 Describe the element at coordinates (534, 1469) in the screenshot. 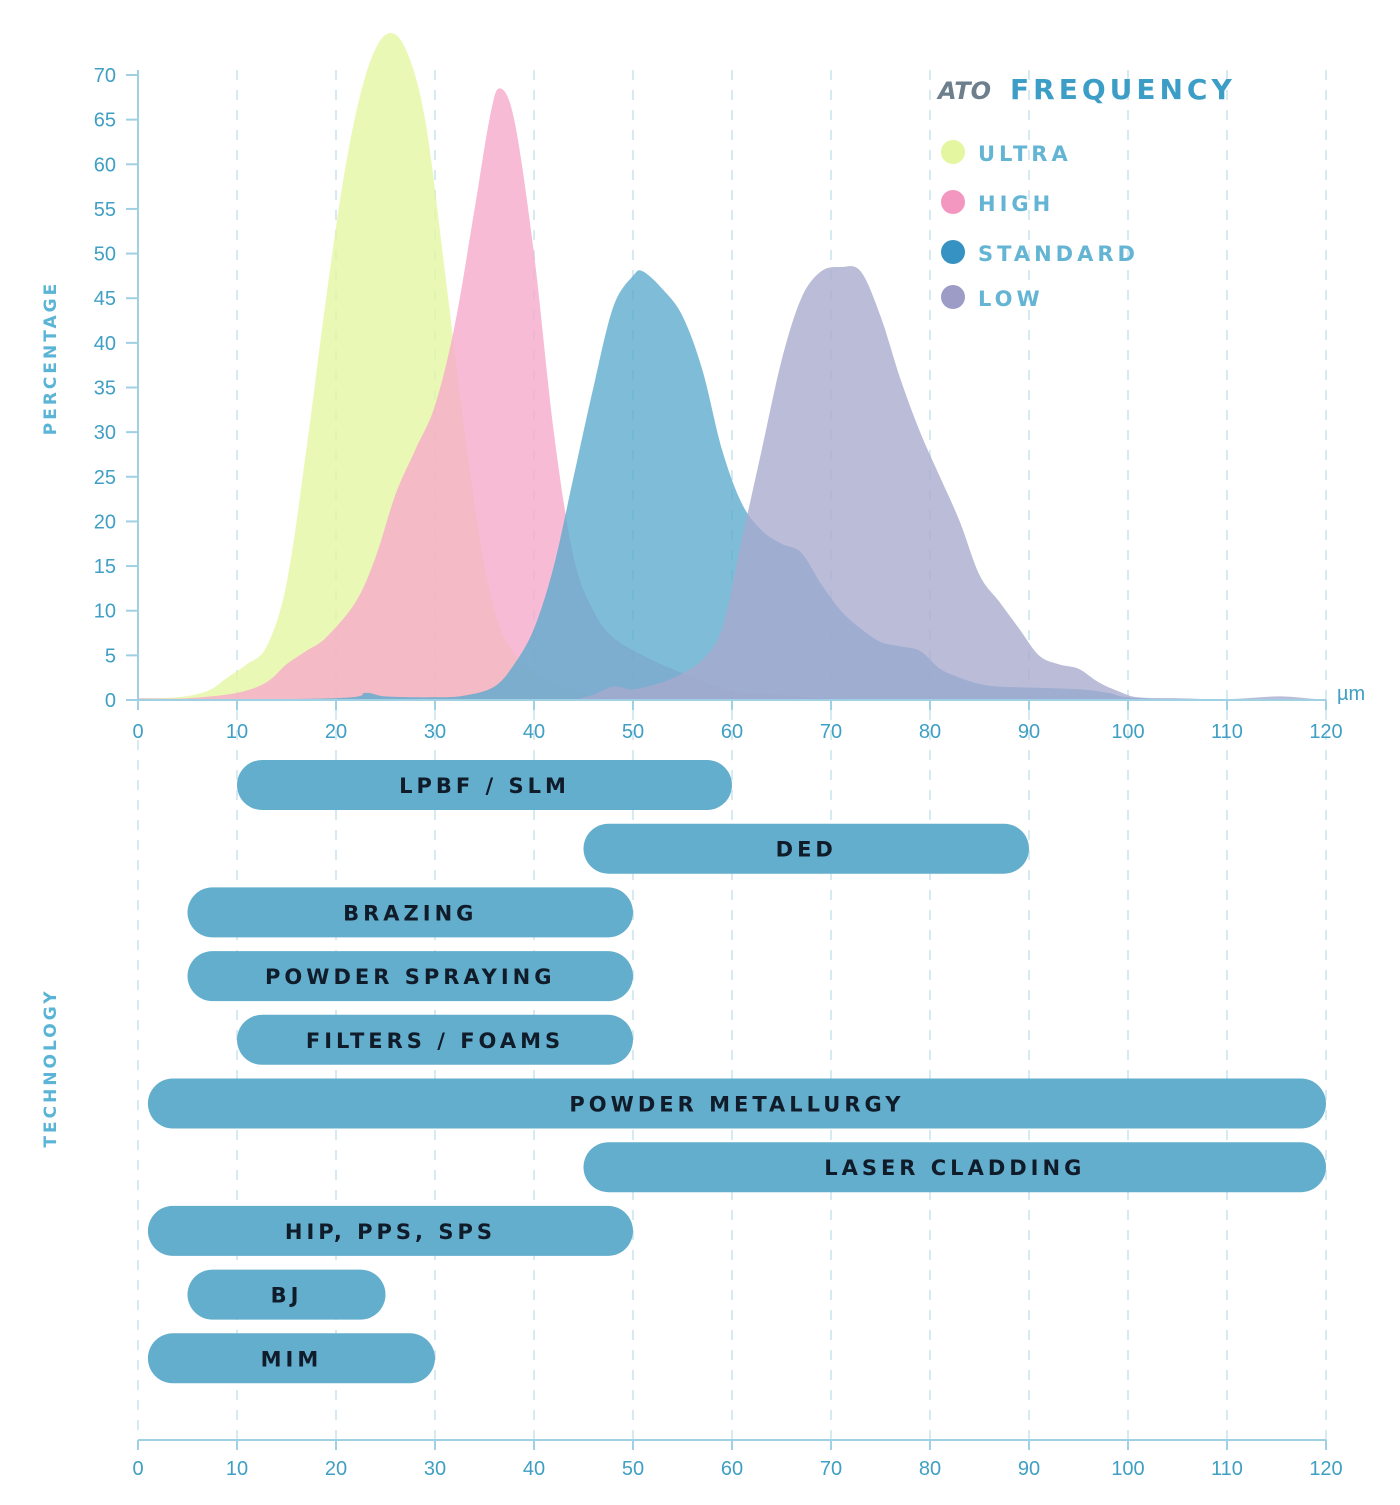

I see `bottom-x-tick-label: 40` at that location.